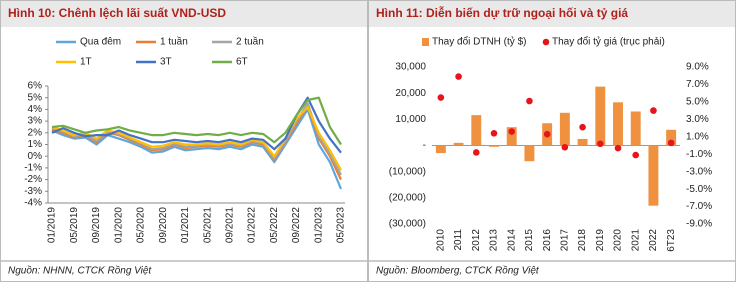  Describe the element at coordinates (618, 240) in the screenshot. I see `x-tick-label: 2020` at that location.